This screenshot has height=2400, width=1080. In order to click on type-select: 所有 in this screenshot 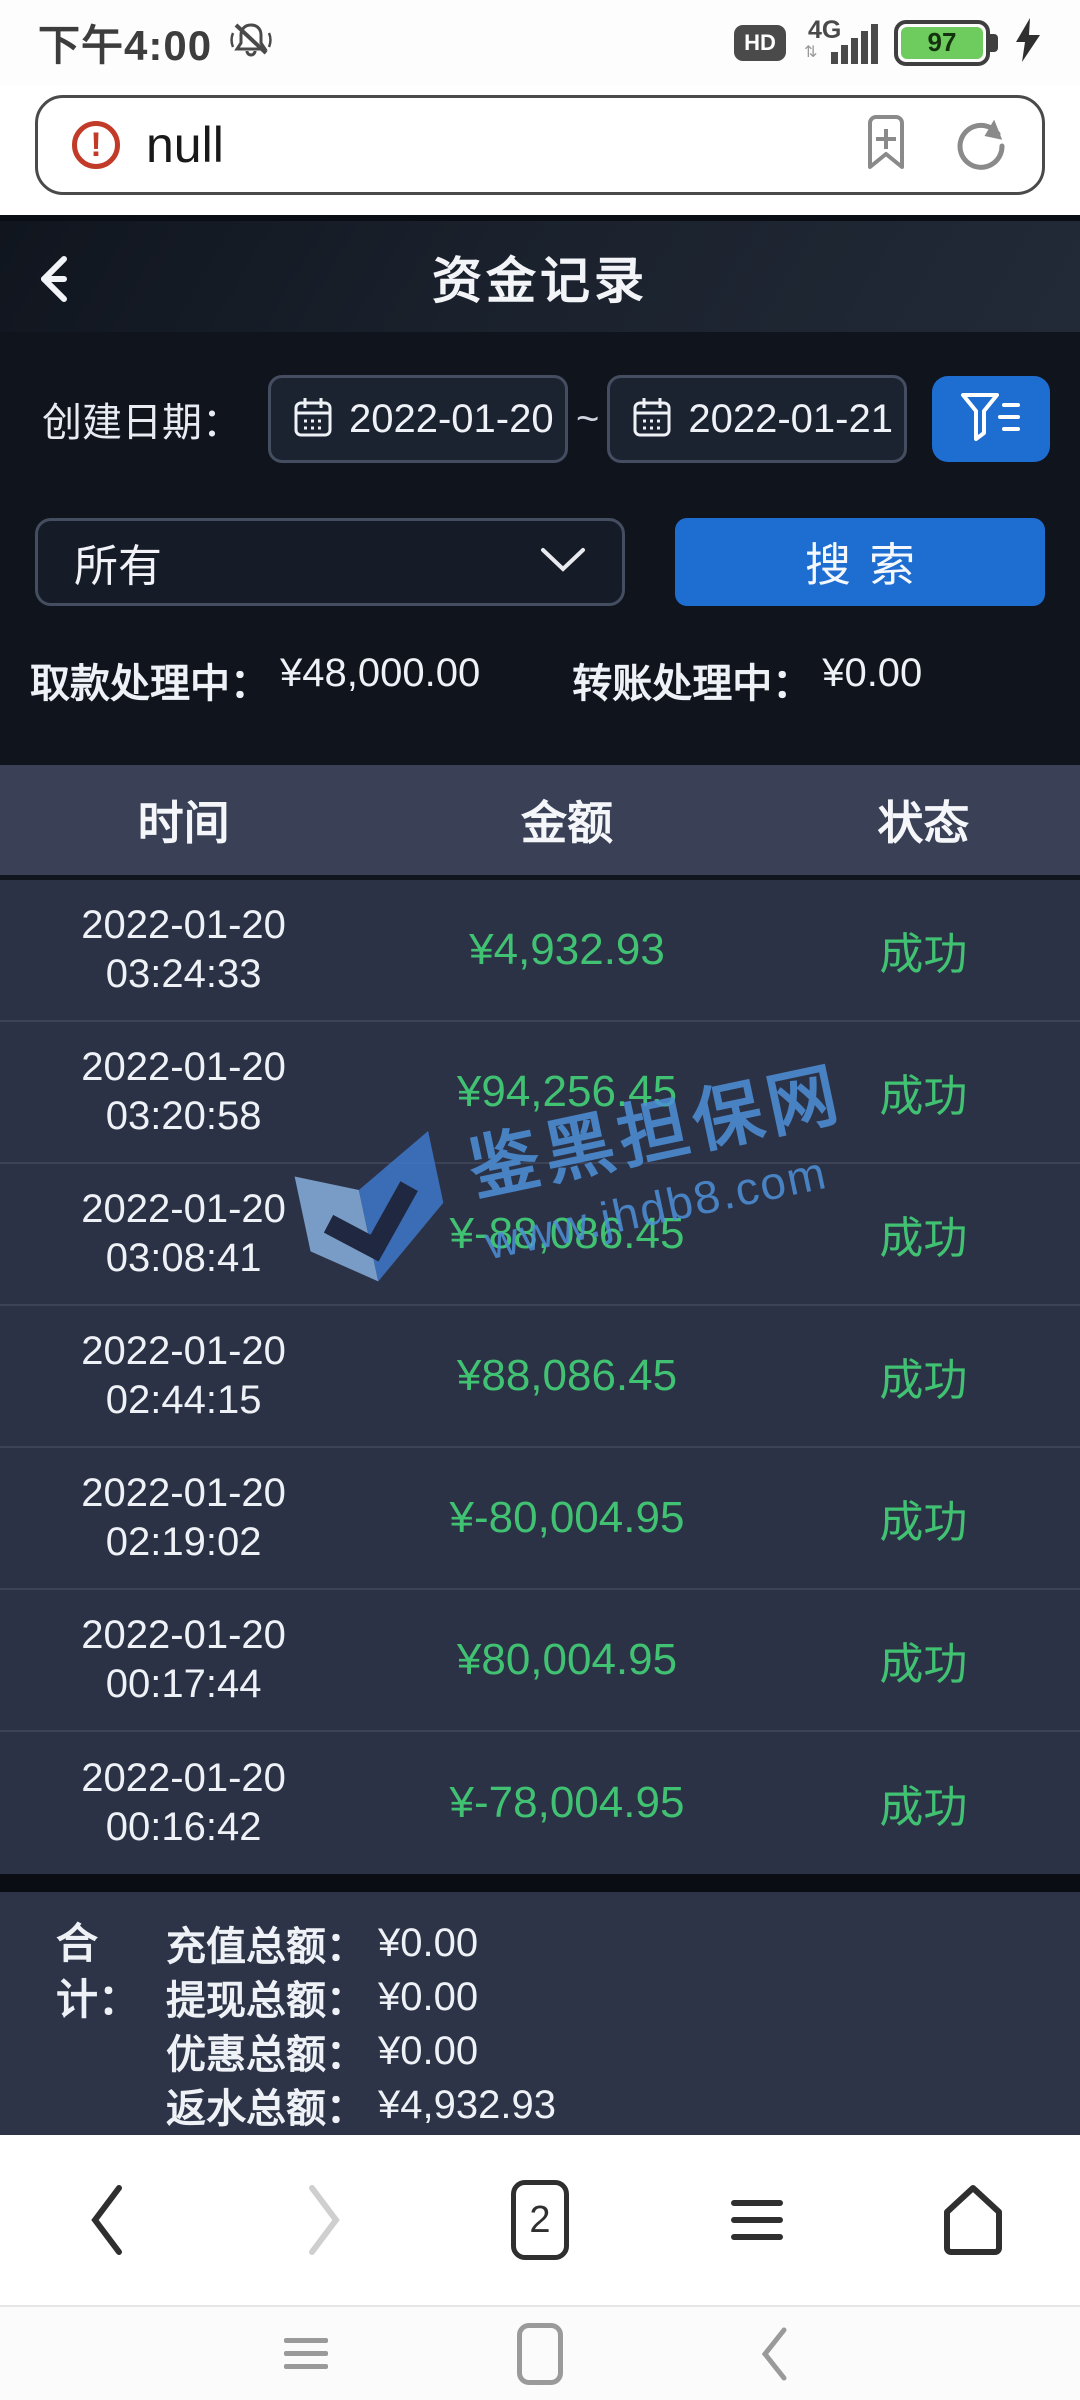, I will do `click(330, 562)`.